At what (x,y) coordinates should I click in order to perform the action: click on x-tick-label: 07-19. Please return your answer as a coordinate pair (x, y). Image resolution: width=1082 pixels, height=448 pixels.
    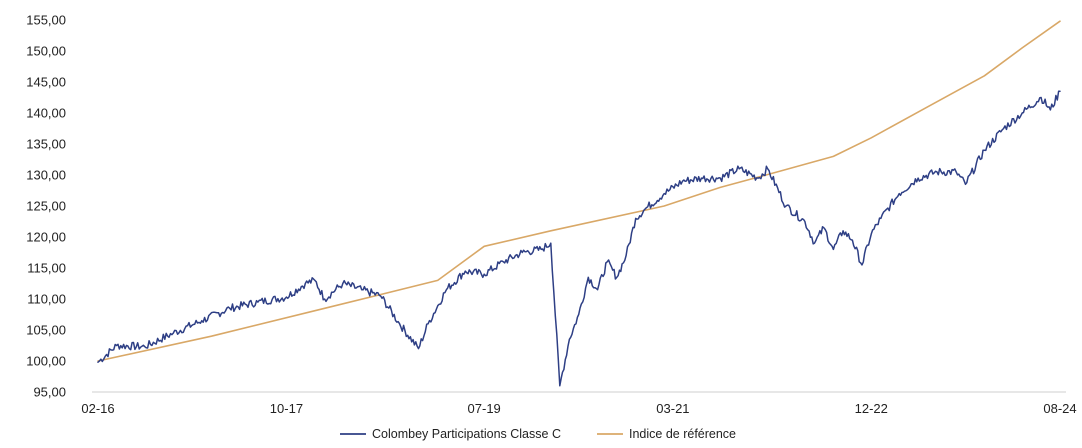
    Looking at the image, I should click on (484, 408).